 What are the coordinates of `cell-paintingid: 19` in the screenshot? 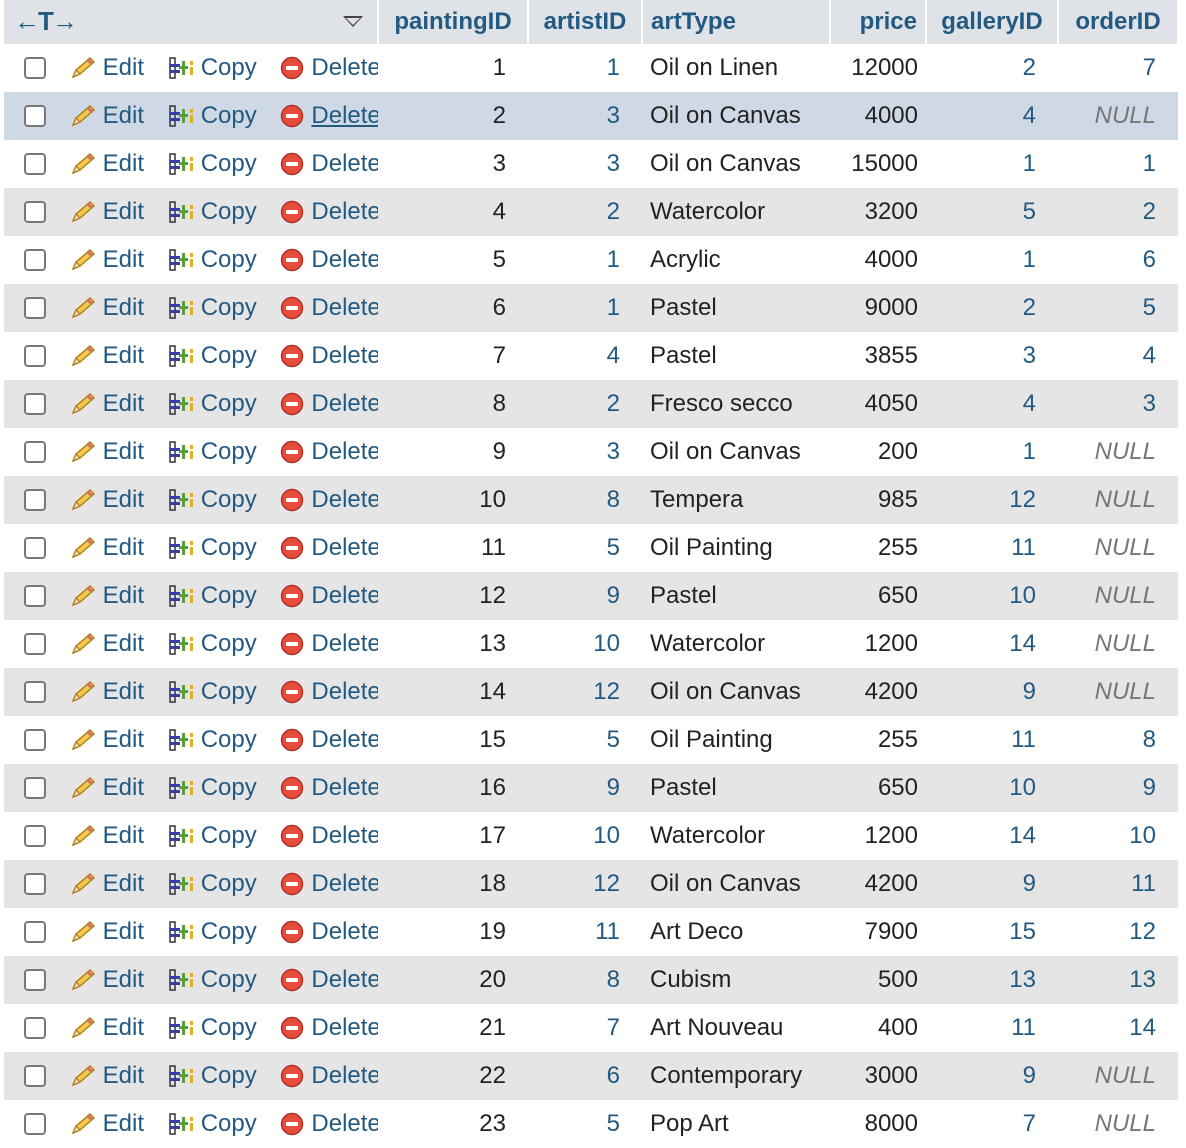 It's located at (492, 931).